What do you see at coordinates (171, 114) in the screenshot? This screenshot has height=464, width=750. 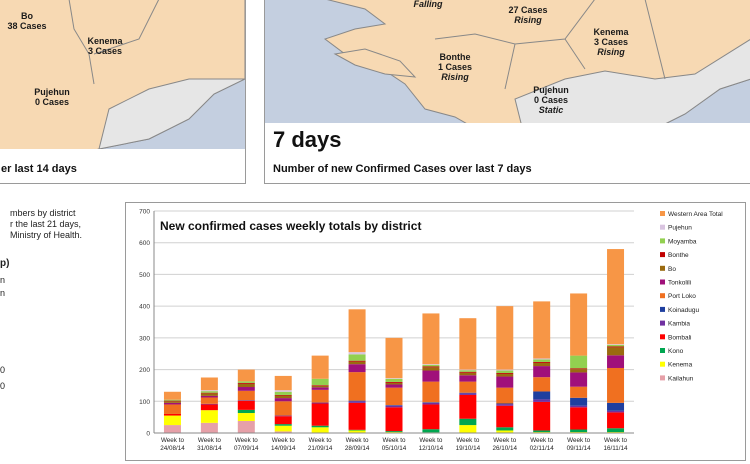 I see `pujehun-area` at bounding box center [171, 114].